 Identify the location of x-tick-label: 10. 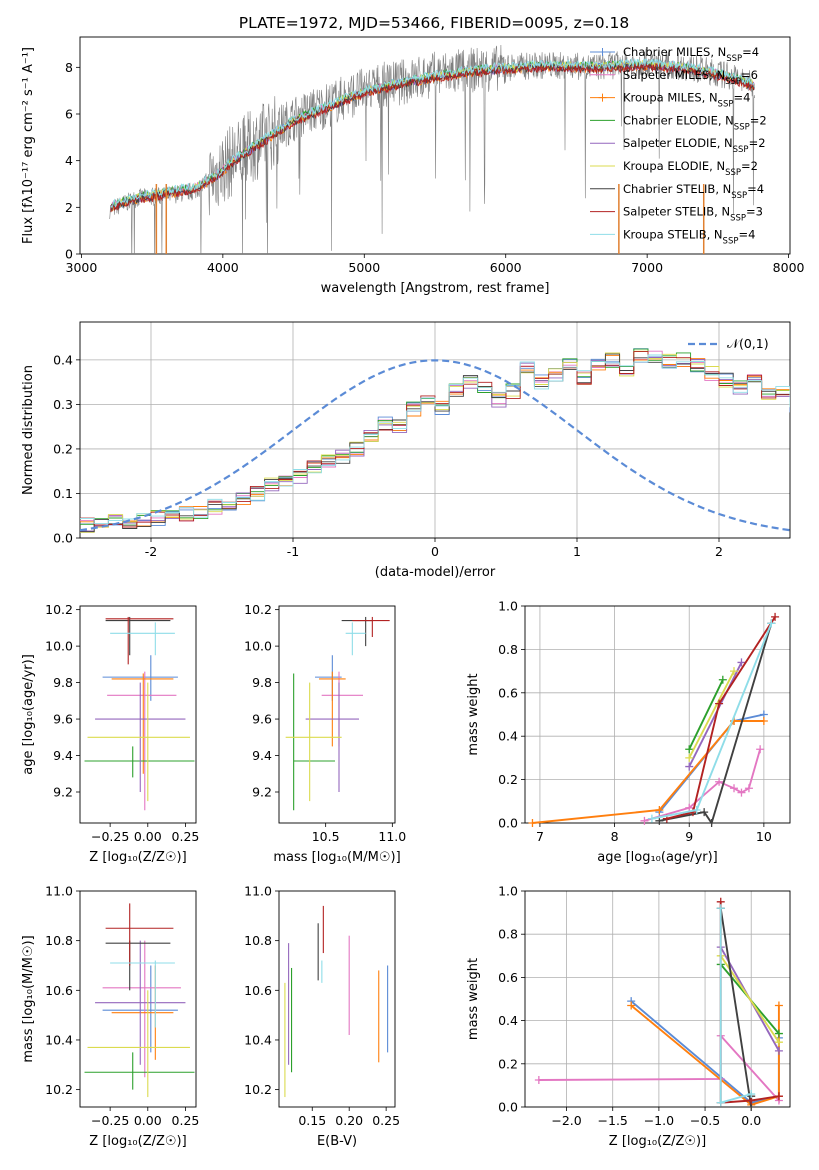
(764, 836).